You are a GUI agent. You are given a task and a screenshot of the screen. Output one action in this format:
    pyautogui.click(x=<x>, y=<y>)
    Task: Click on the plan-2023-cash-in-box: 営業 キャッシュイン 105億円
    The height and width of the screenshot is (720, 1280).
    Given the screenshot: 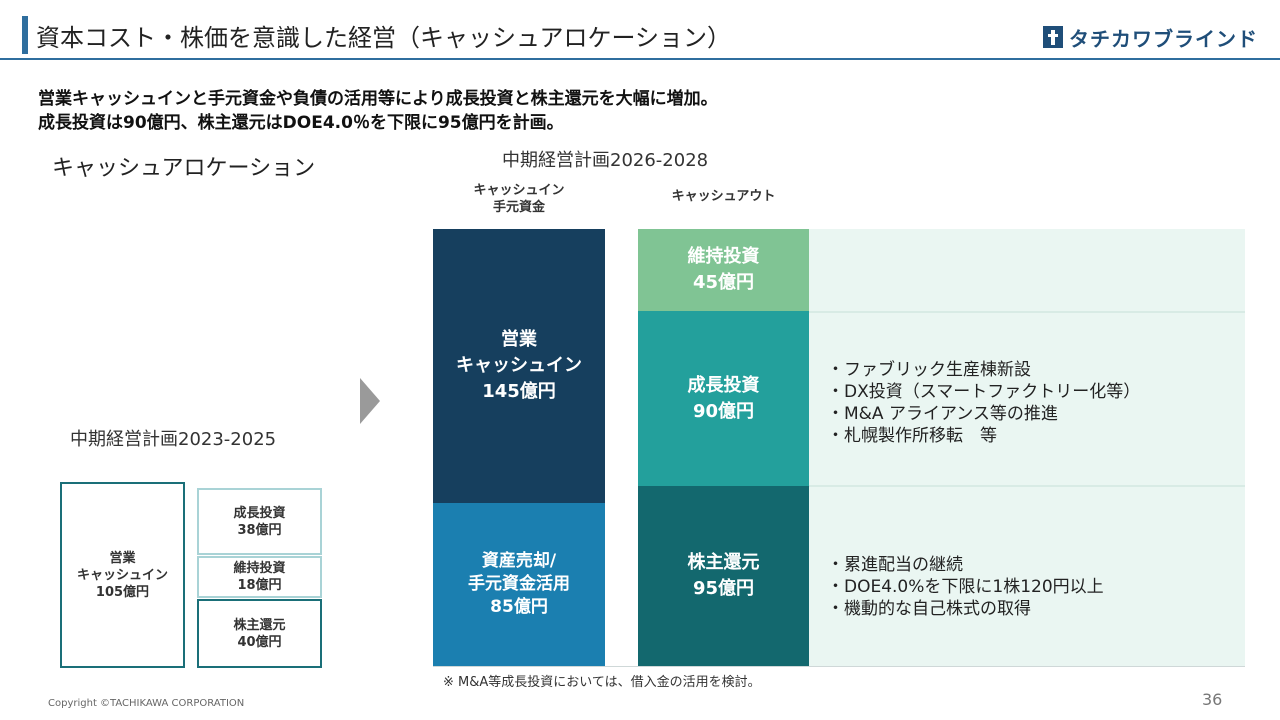 What is the action you would take?
    pyautogui.click(x=122, y=575)
    